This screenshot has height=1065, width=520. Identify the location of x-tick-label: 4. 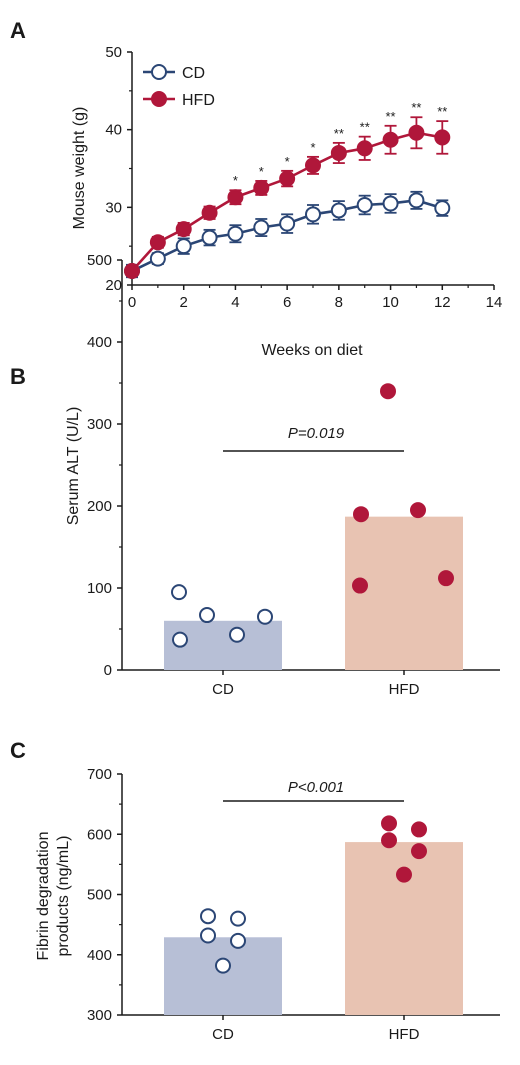
(235, 302).